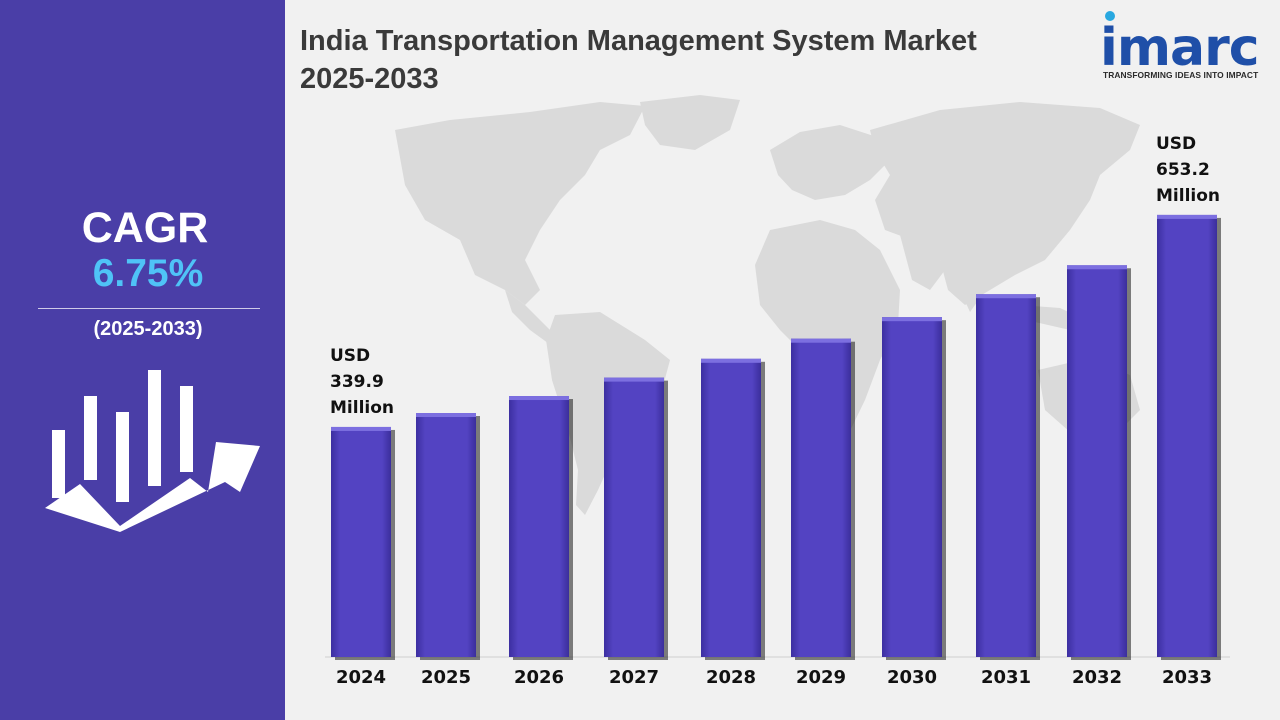  I want to click on x-tick-2029: 2029, so click(821, 677).